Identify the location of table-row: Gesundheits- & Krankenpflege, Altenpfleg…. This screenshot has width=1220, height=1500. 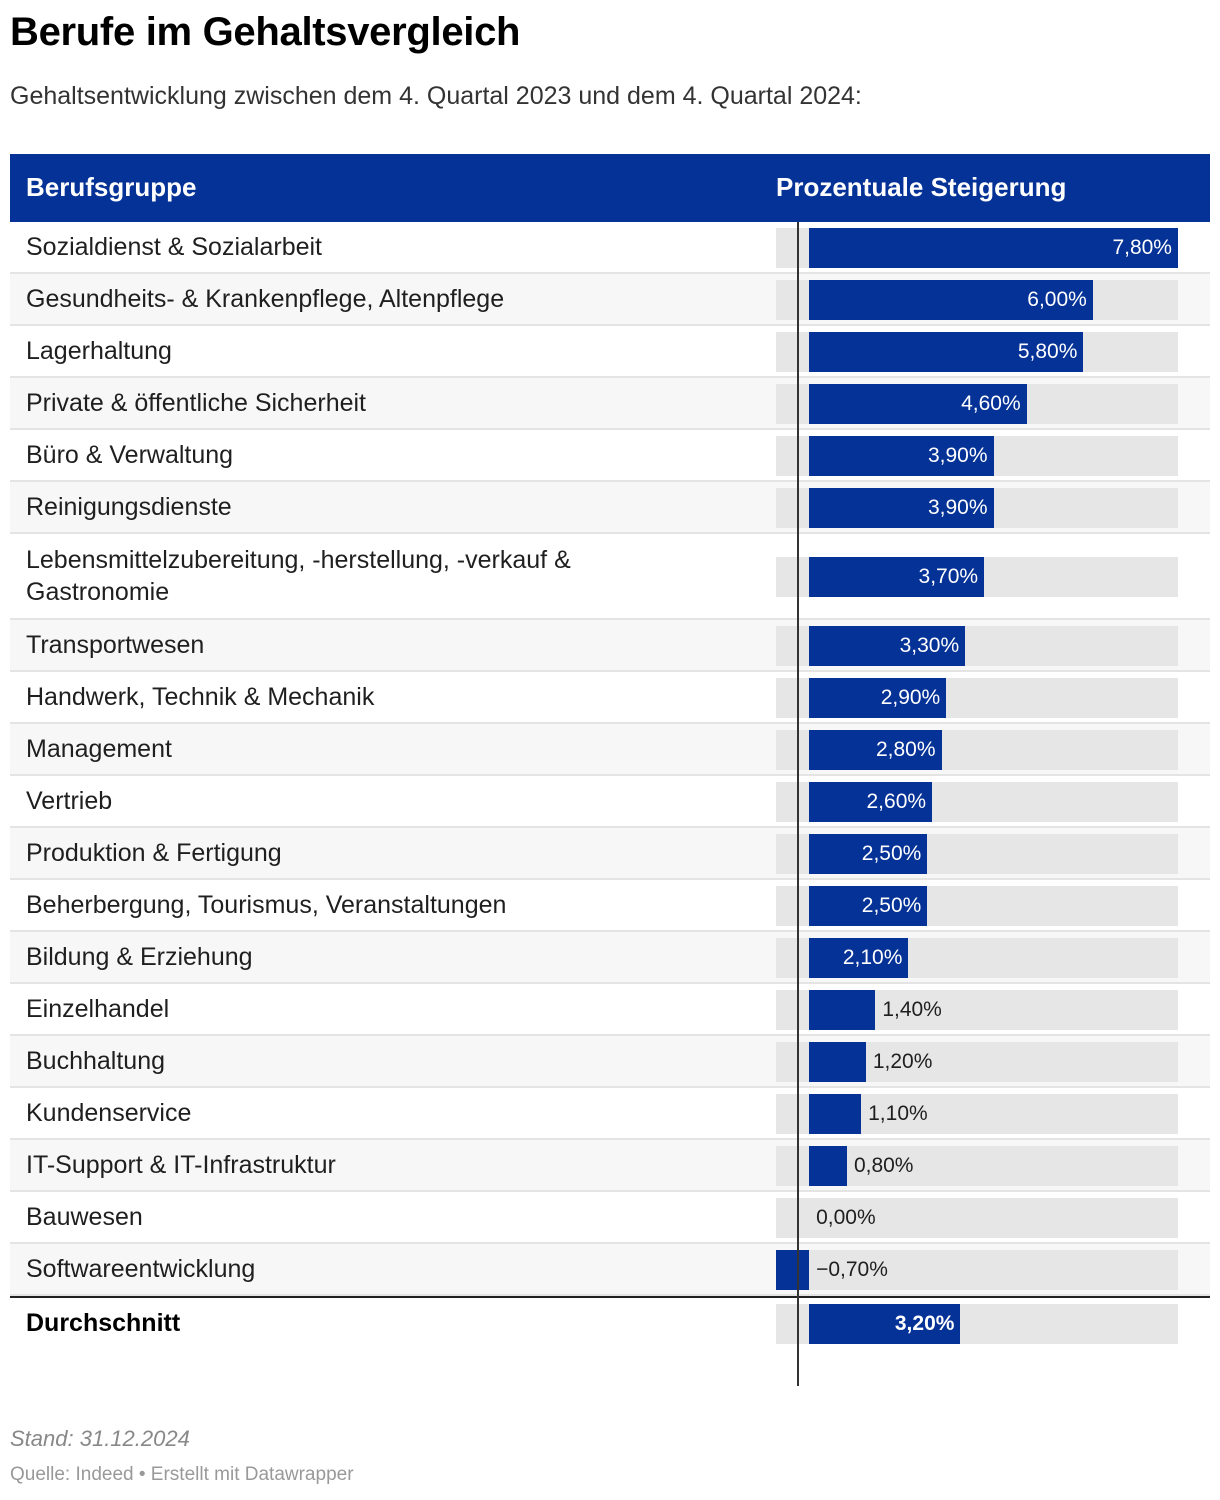
(610, 300).